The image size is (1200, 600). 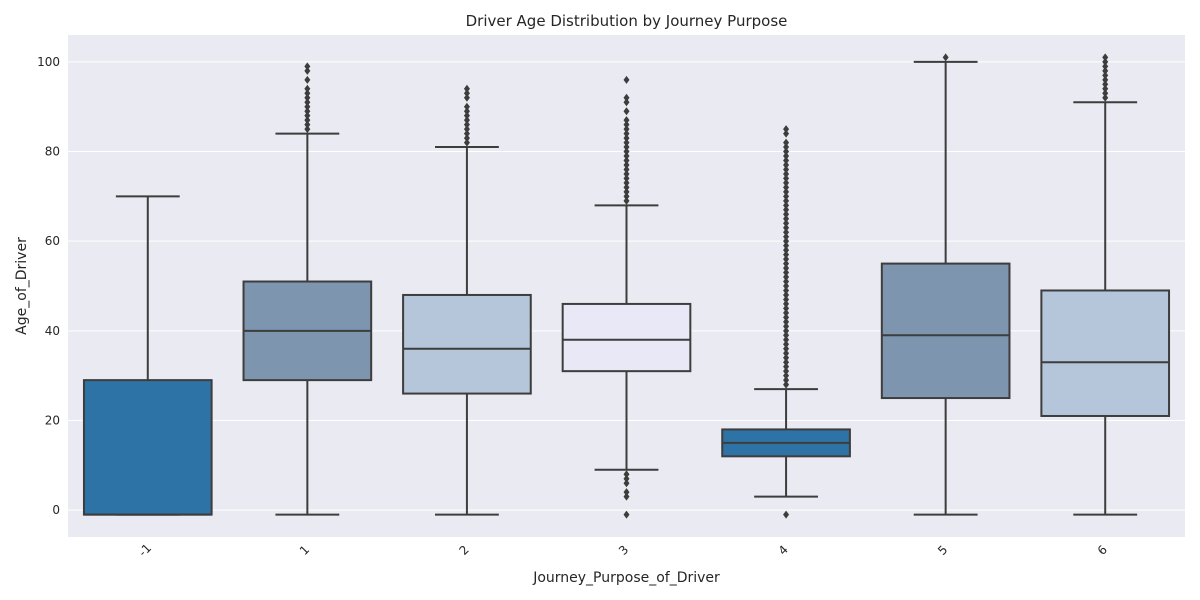 What do you see at coordinates (783, 550) in the screenshot?
I see `x-tick-label: 4` at bounding box center [783, 550].